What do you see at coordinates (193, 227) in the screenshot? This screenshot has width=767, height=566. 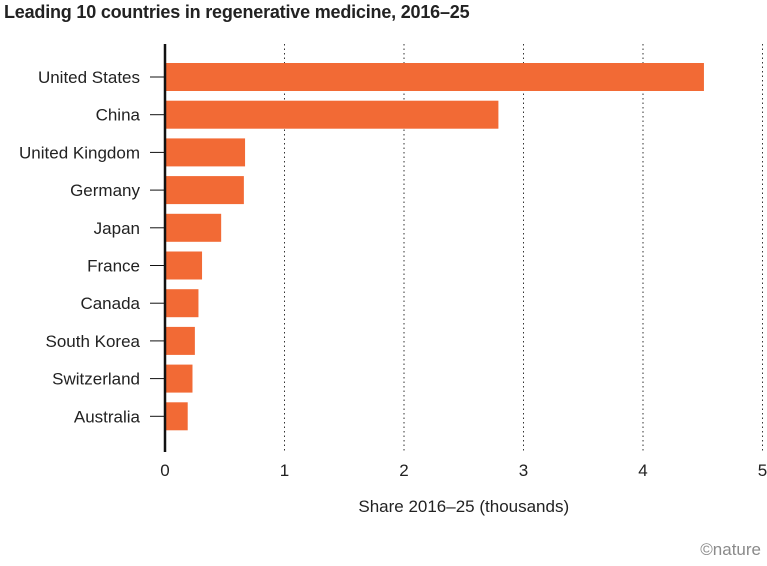 I see `bar-japan` at bounding box center [193, 227].